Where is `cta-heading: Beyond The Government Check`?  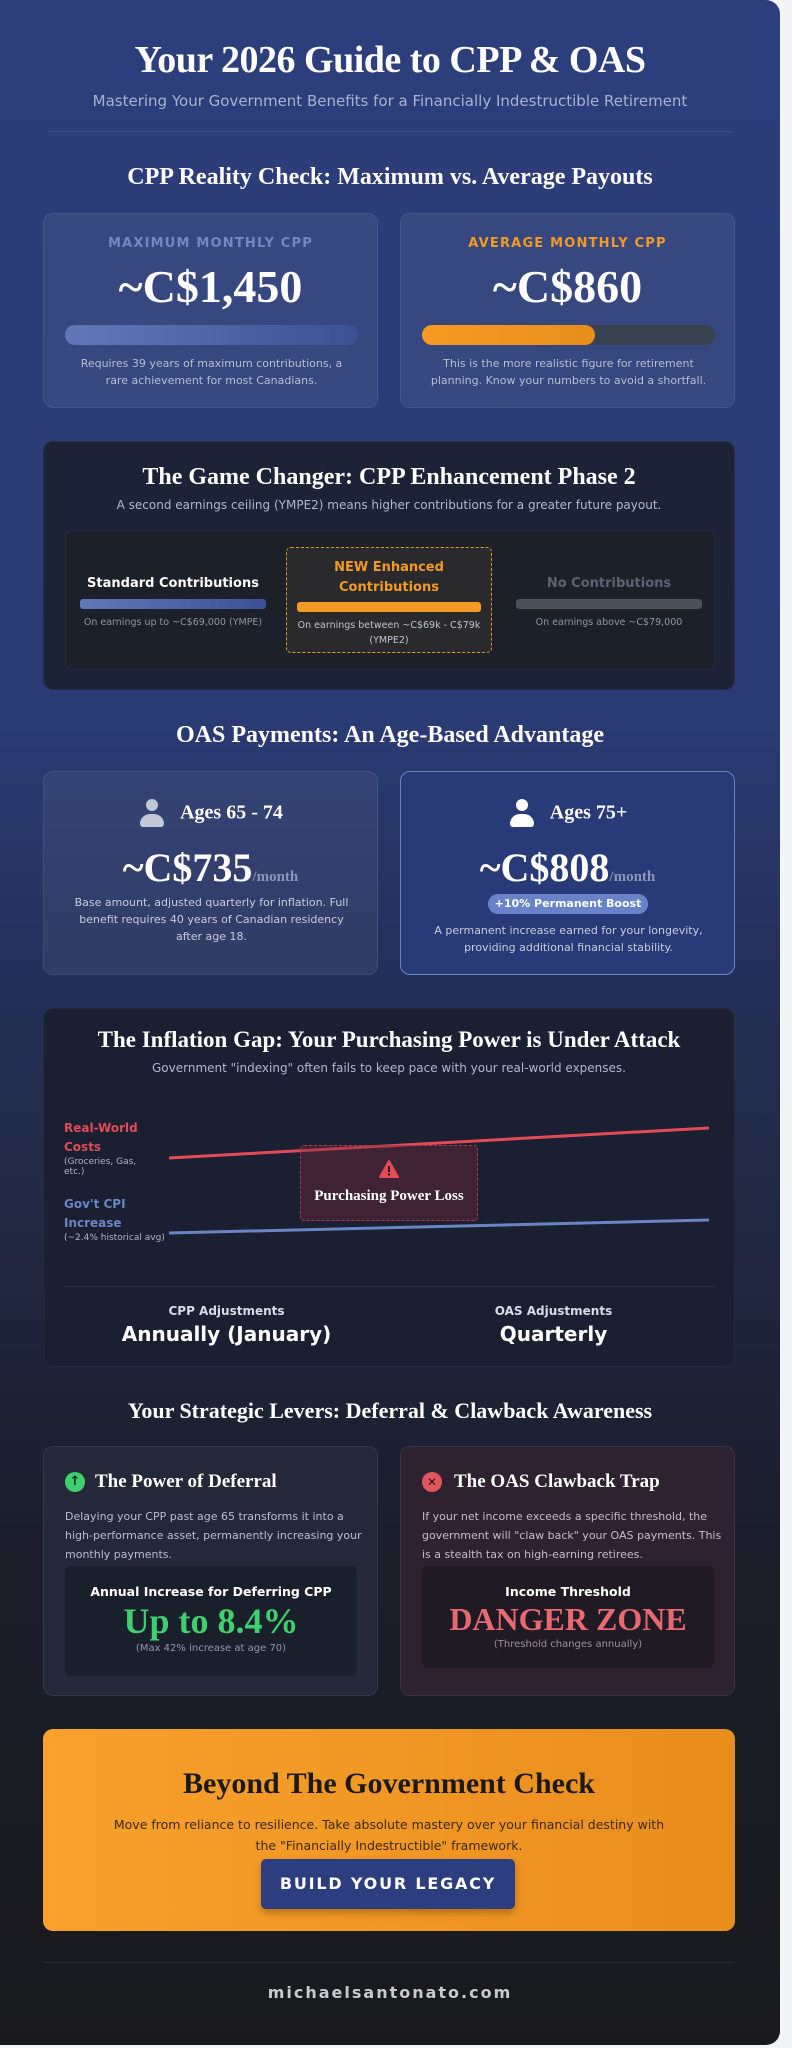
cta-heading: Beyond The Government Check is located at coordinates (389, 1783).